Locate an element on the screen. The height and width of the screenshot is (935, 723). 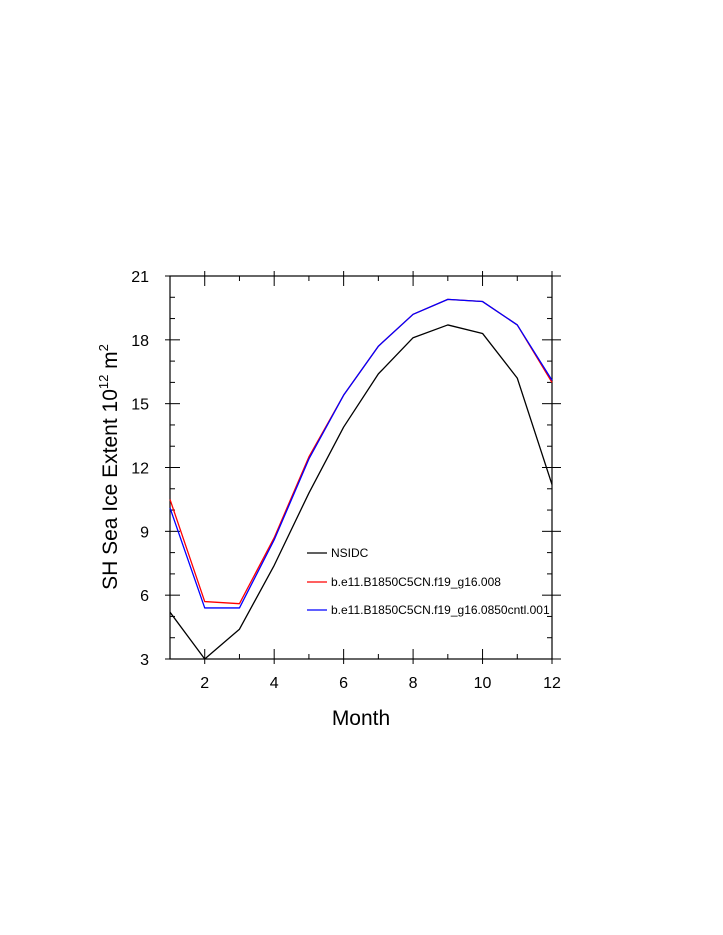
x-tick-label: 10 is located at coordinates (483, 683).